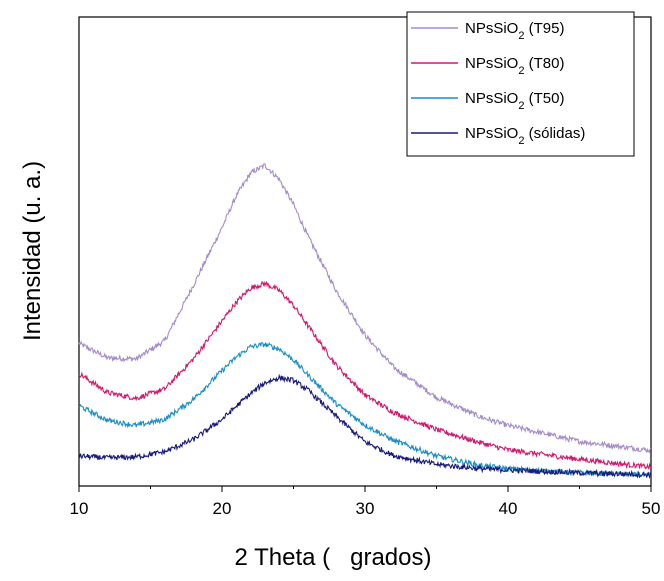  Describe the element at coordinates (508, 508) in the screenshot. I see `x-tick-label: 40` at that location.